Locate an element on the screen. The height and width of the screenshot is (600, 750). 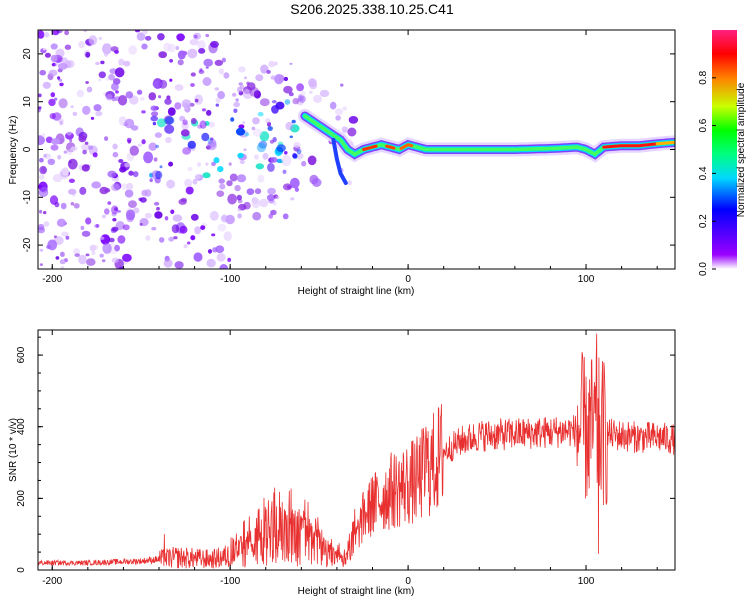
colorbar-tick-label: 0.4 is located at coordinates (703, 173).